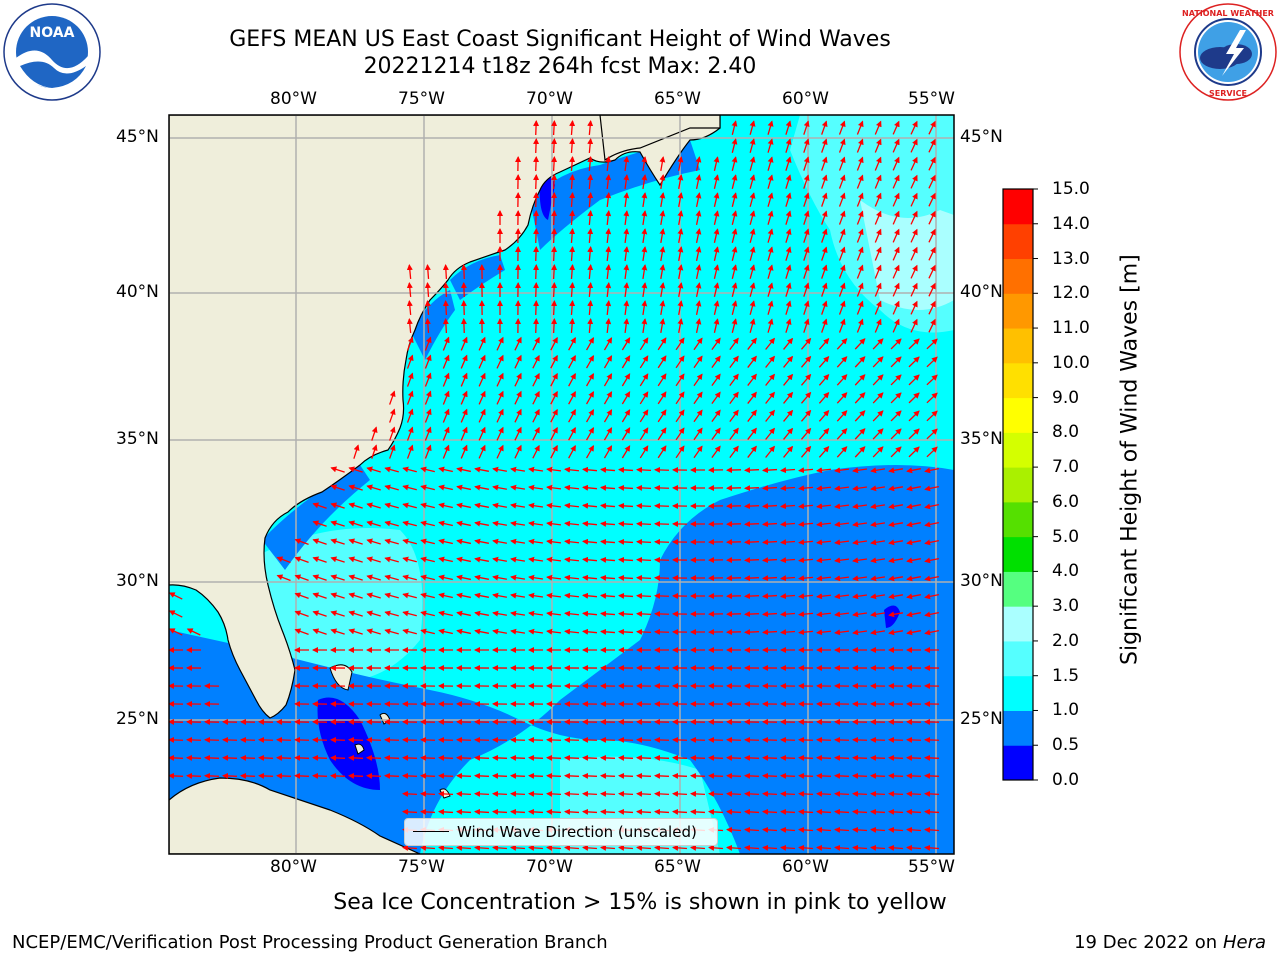 The image size is (1280, 960). Describe the element at coordinates (981, 292) in the screenshot. I see `lat-label-right-40n: 40°N` at that location.